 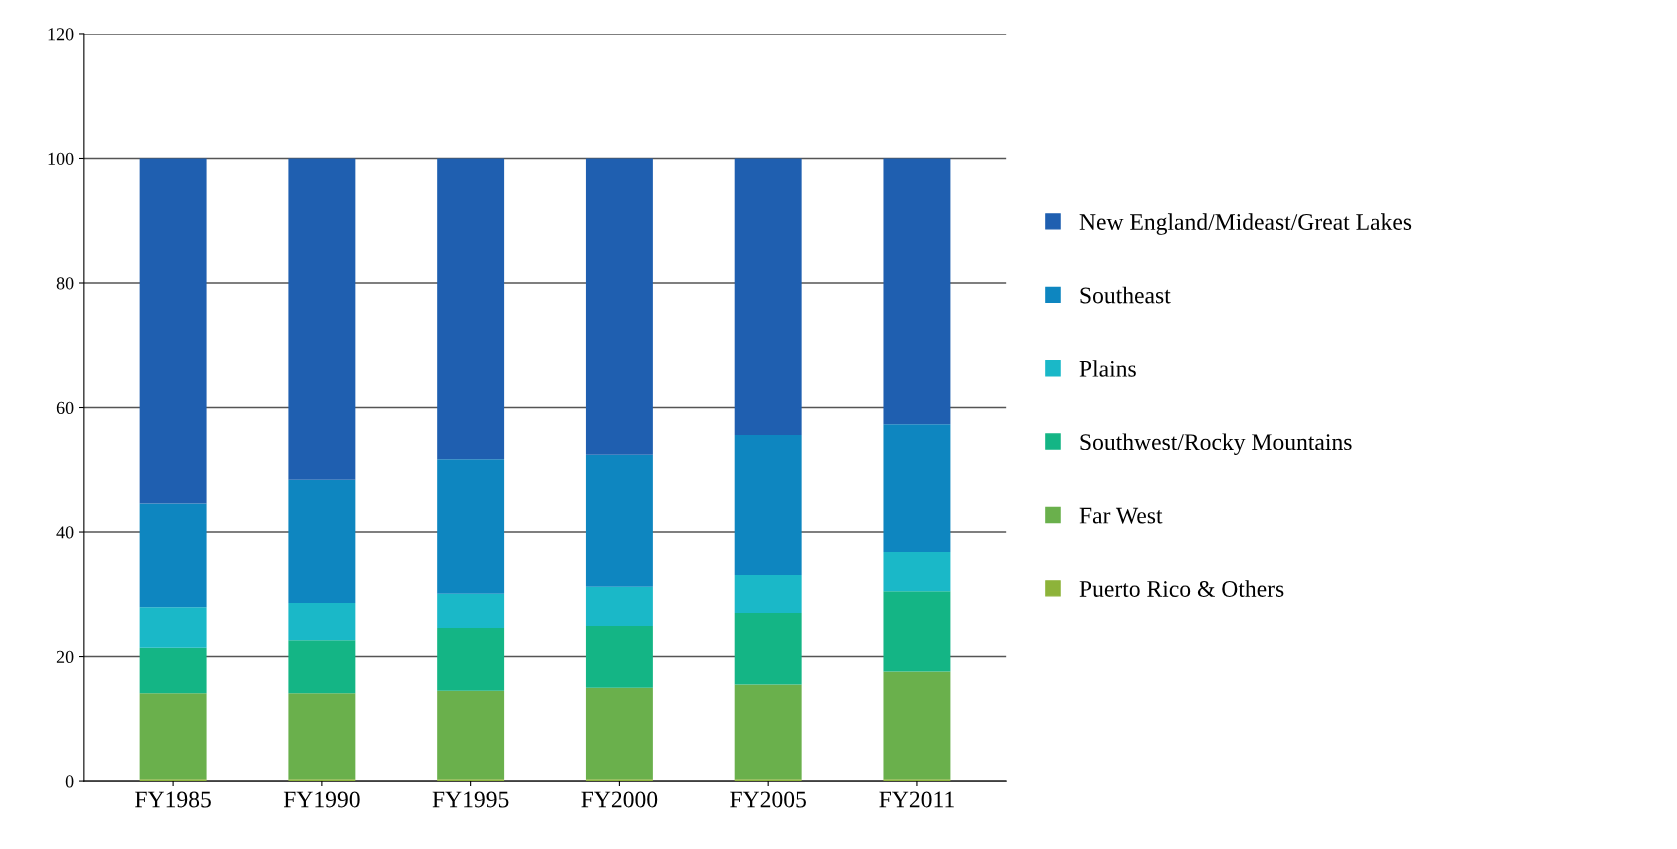 What do you see at coordinates (65, 283) in the screenshot?
I see `y-tick-label: 80` at bounding box center [65, 283].